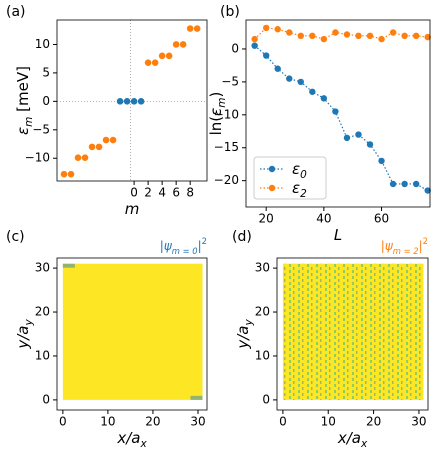 This screenshot has height=450, width=436. I want to click on panel-label: (c), so click(15, 237).